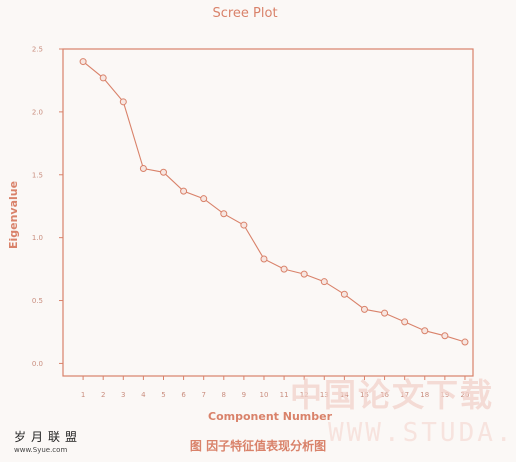 The width and height of the screenshot is (516, 462). Describe the element at coordinates (258, 446) in the screenshot. I see `figure-caption: 图 因子特征值表现分析图` at that location.